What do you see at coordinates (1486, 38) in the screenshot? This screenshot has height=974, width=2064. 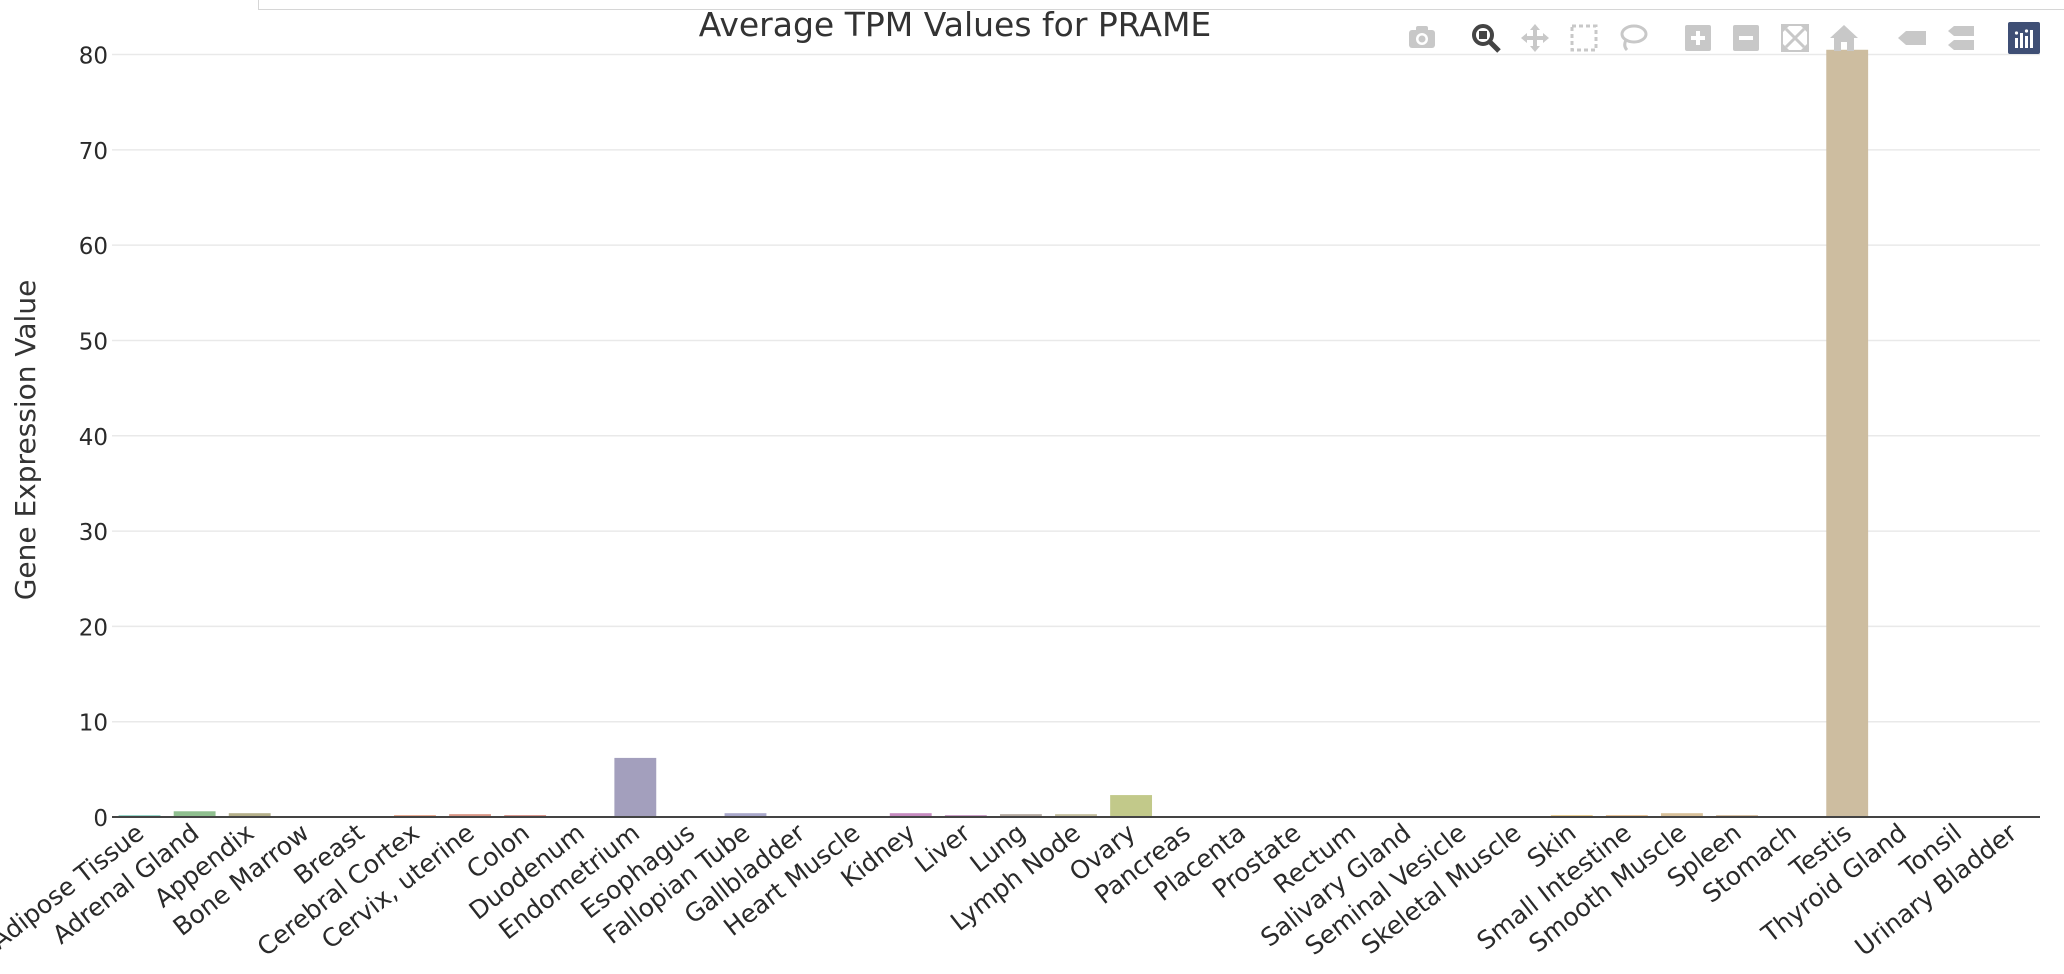 I see `zoom-icon` at bounding box center [1486, 38].